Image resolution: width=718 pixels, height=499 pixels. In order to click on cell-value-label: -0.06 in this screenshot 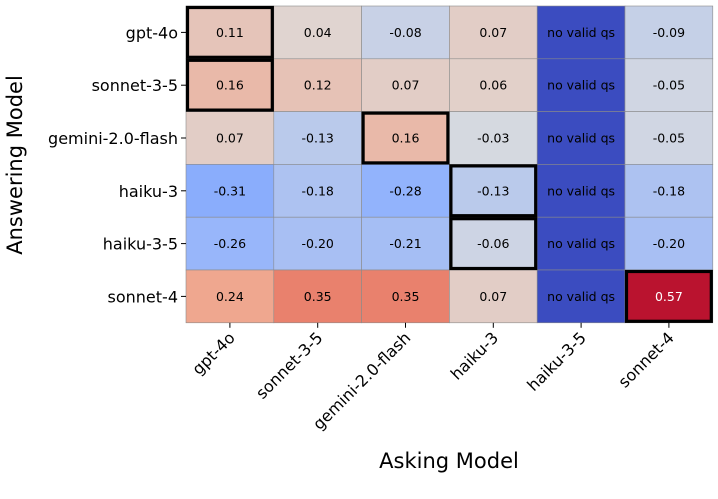, I will do `click(493, 243)`.